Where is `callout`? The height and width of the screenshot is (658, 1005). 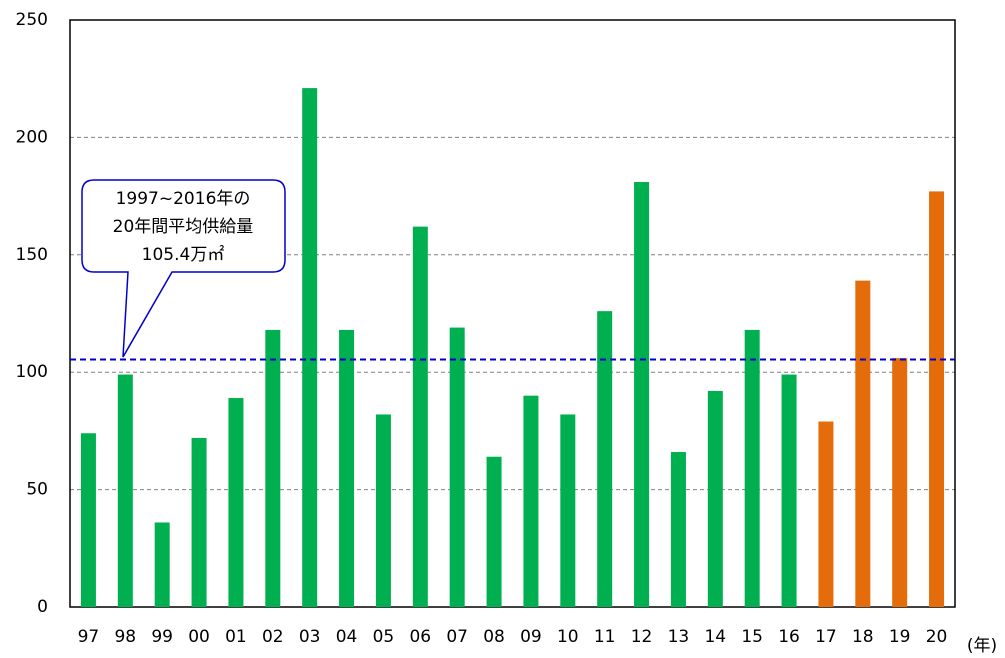
callout is located at coordinates (183, 268).